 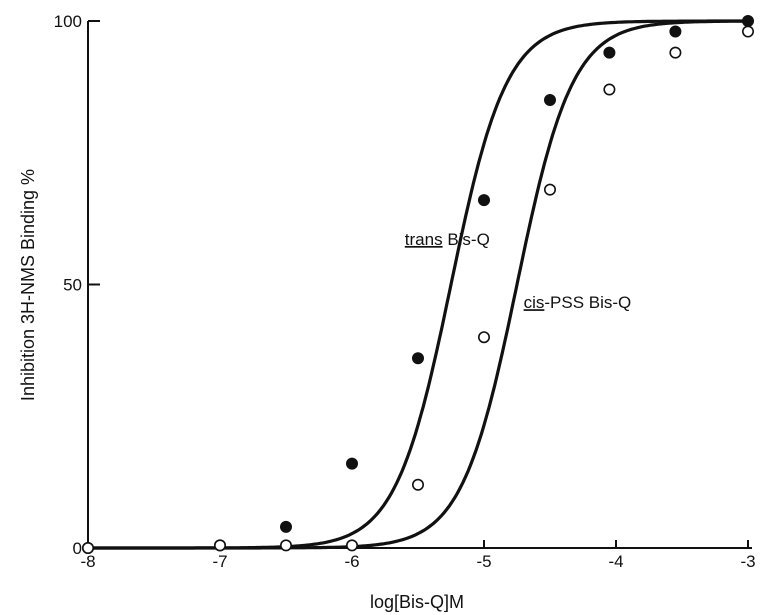 What do you see at coordinates (68, 21) in the screenshot?
I see `y-tick-label: 100` at bounding box center [68, 21].